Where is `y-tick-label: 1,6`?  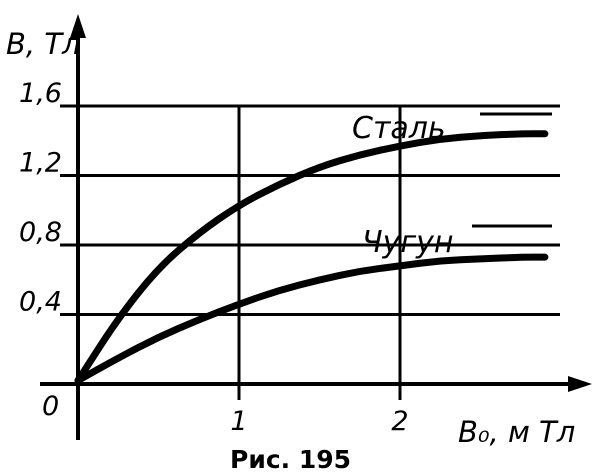 y-tick-label: 1,6 is located at coordinates (40, 93).